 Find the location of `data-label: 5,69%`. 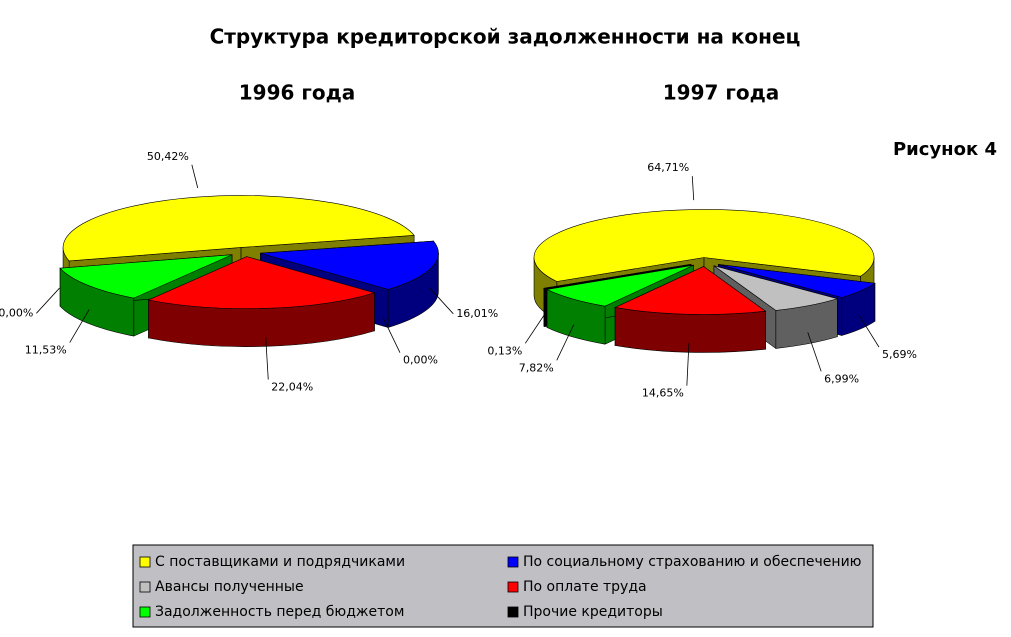

data-label: 5,69% is located at coordinates (899, 354).